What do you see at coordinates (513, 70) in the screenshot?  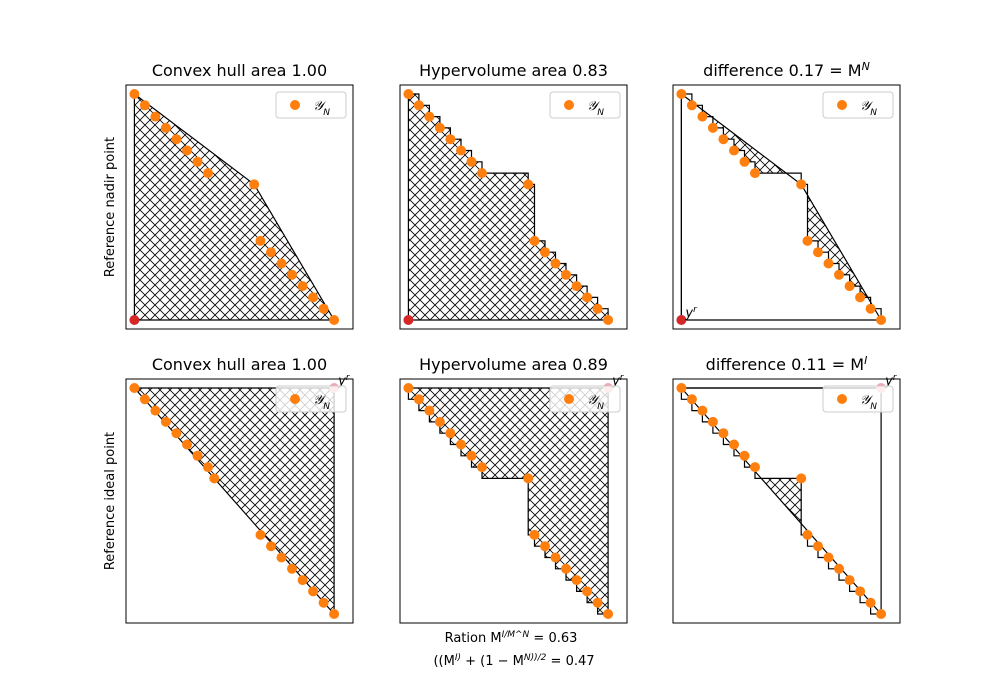 I see `panel-title: Hypervolume area 0.83` at bounding box center [513, 70].